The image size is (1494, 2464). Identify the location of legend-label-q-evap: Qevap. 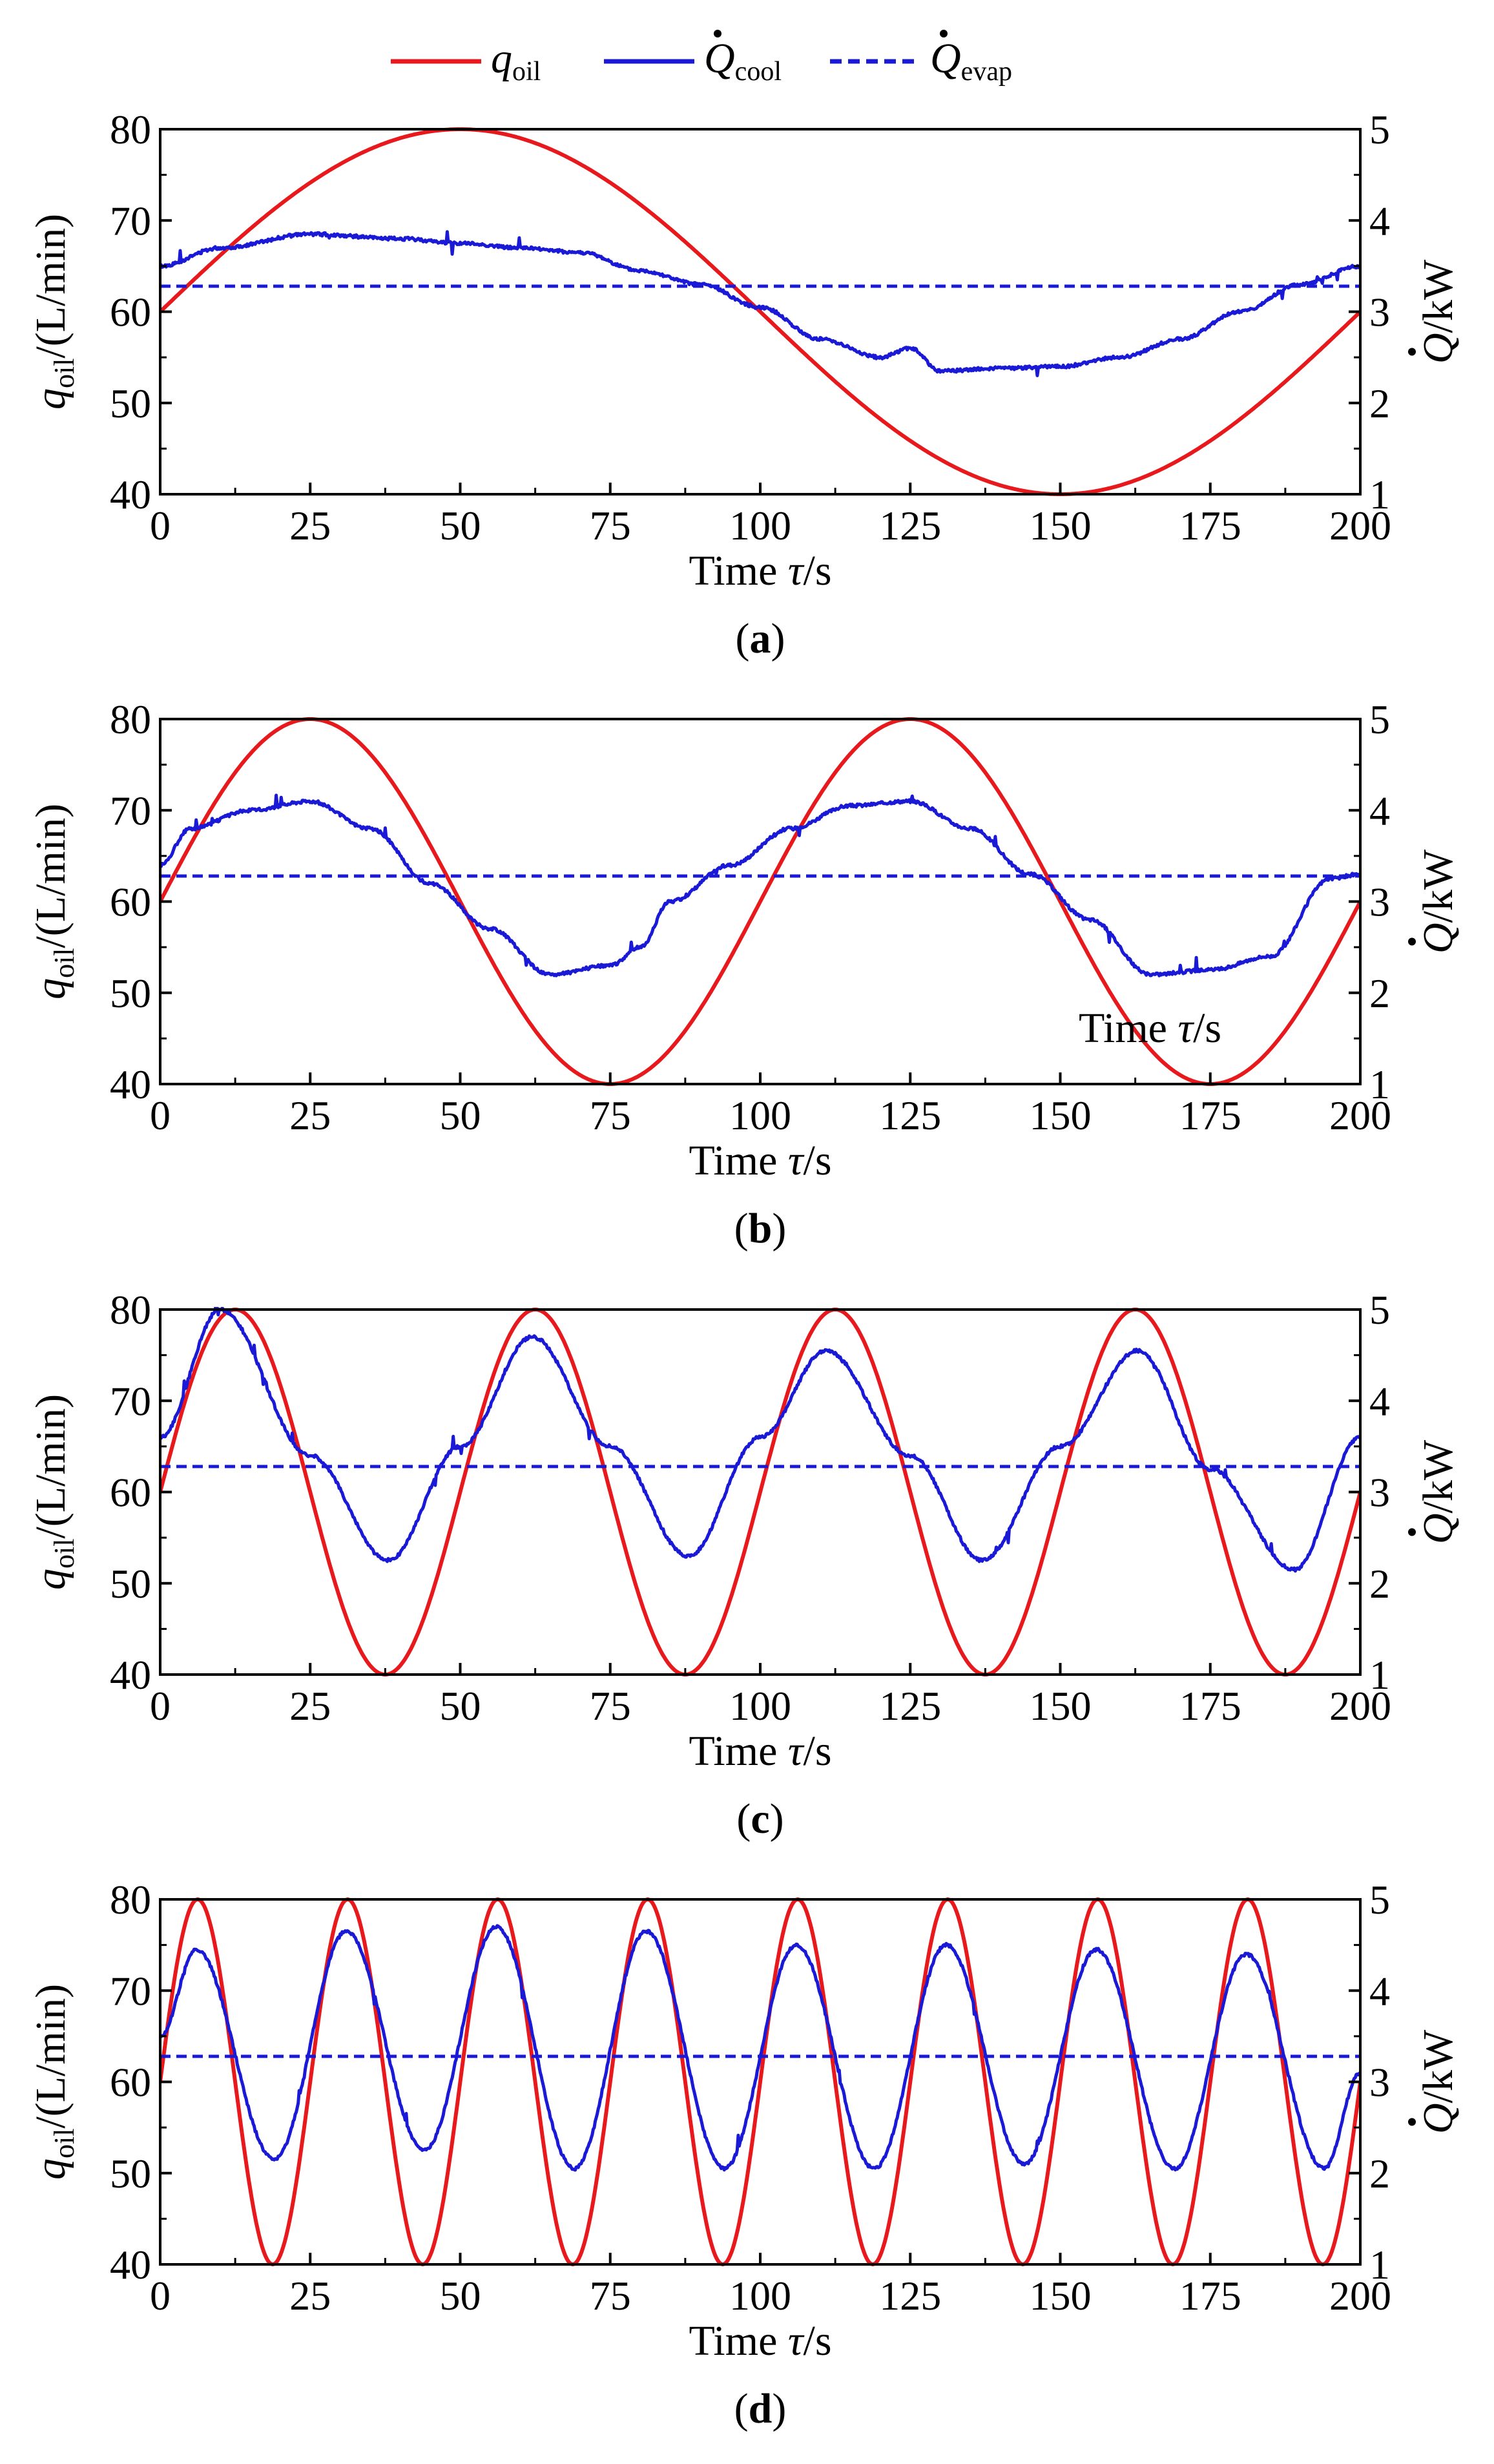
(971, 58).